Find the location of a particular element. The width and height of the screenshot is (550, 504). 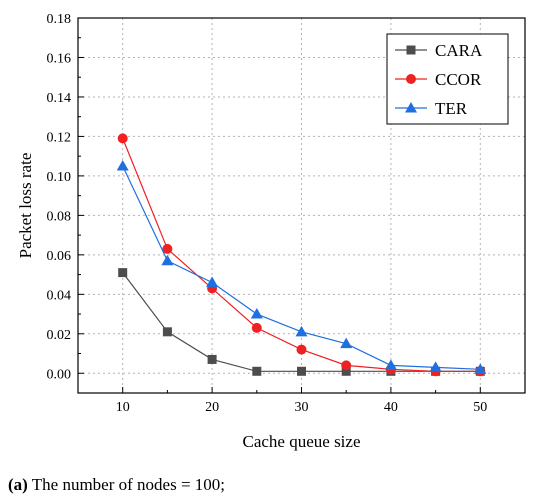

figure-caption: (a) The number of nodes = 100; is located at coordinates (116, 485).